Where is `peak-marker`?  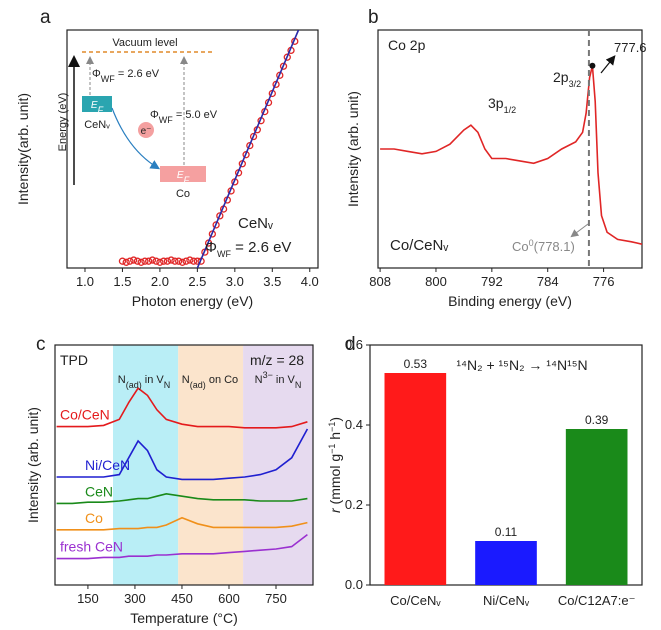
peak-marker is located at coordinates (592, 65).